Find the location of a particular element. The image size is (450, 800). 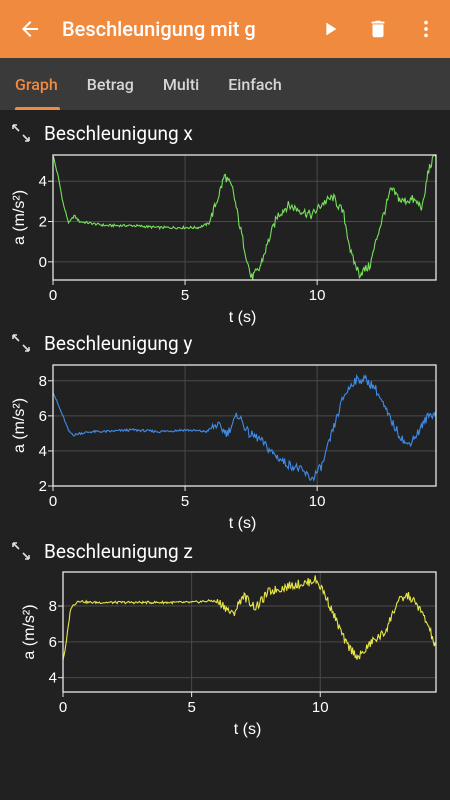

delete-button is located at coordinates (378, 29).